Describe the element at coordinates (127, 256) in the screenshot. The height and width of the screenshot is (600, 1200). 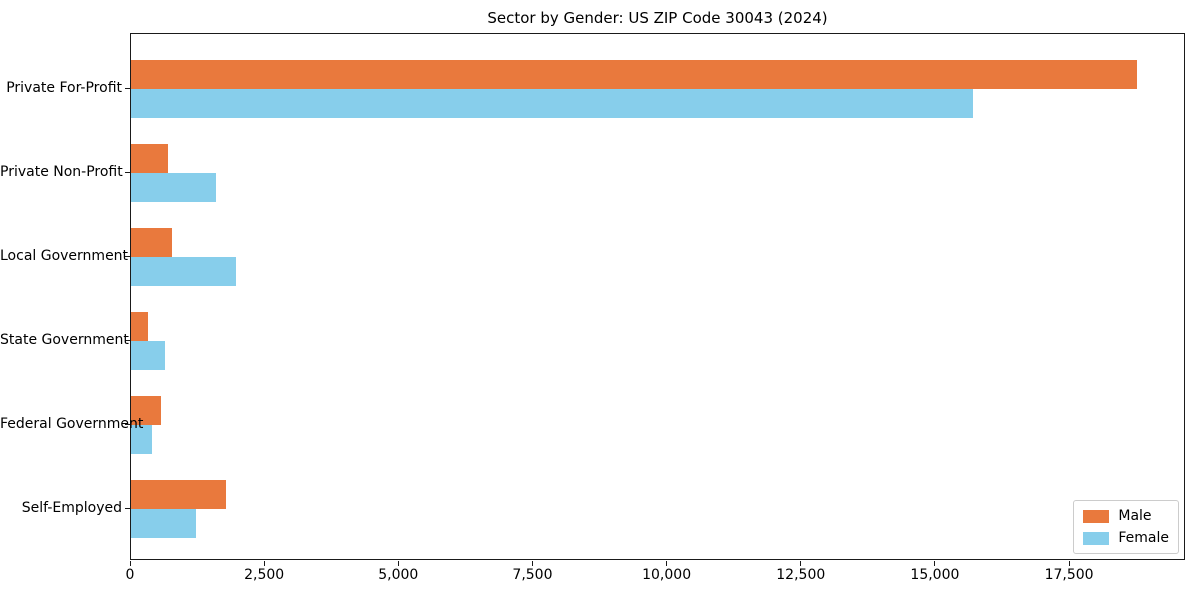
I see `y-tick-local-government` at that location.